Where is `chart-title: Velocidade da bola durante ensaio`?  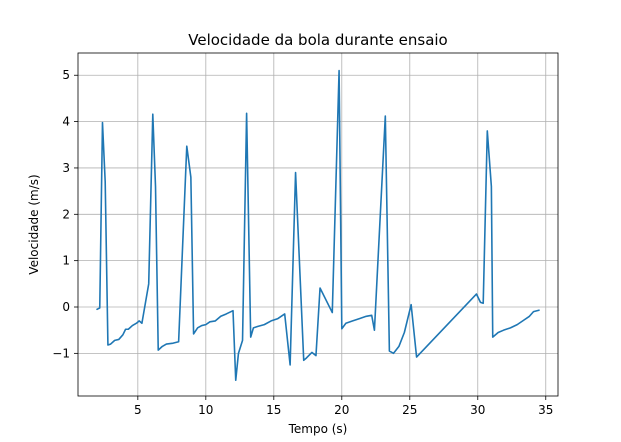 chart-title: Velocidade da bola durante ensaio is located at coordinates (317, 40).